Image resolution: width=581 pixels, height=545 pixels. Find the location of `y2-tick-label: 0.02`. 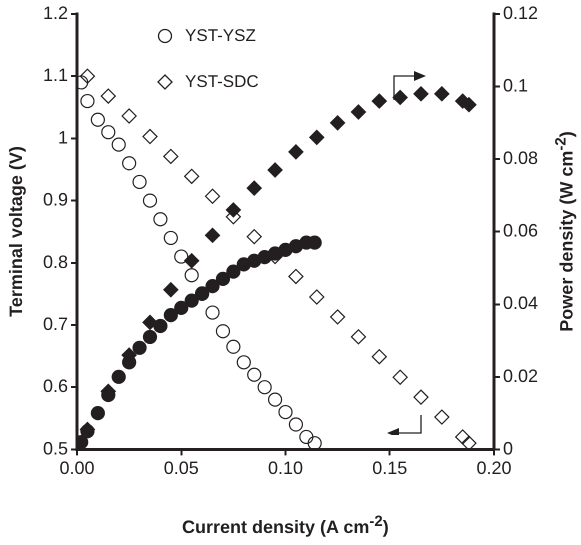

y2-tick-label: 0.02 is located at coordinates (520, 376).